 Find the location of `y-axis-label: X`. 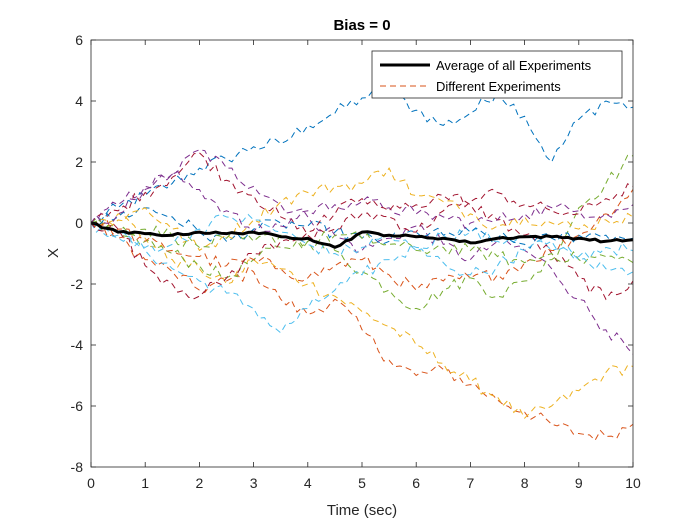

y-axis-label: X is located at coordinates (53, 253).